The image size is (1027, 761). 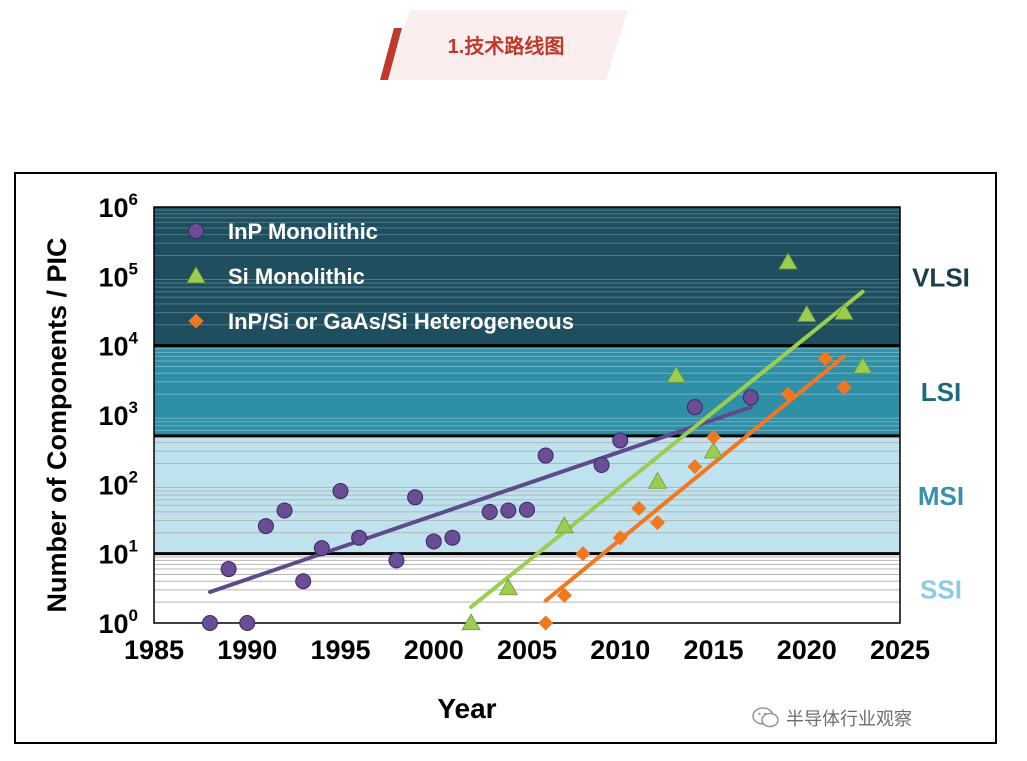 I want to click on region-labels: SSI MSI LSI VLSI, so click(x=941, y=433).